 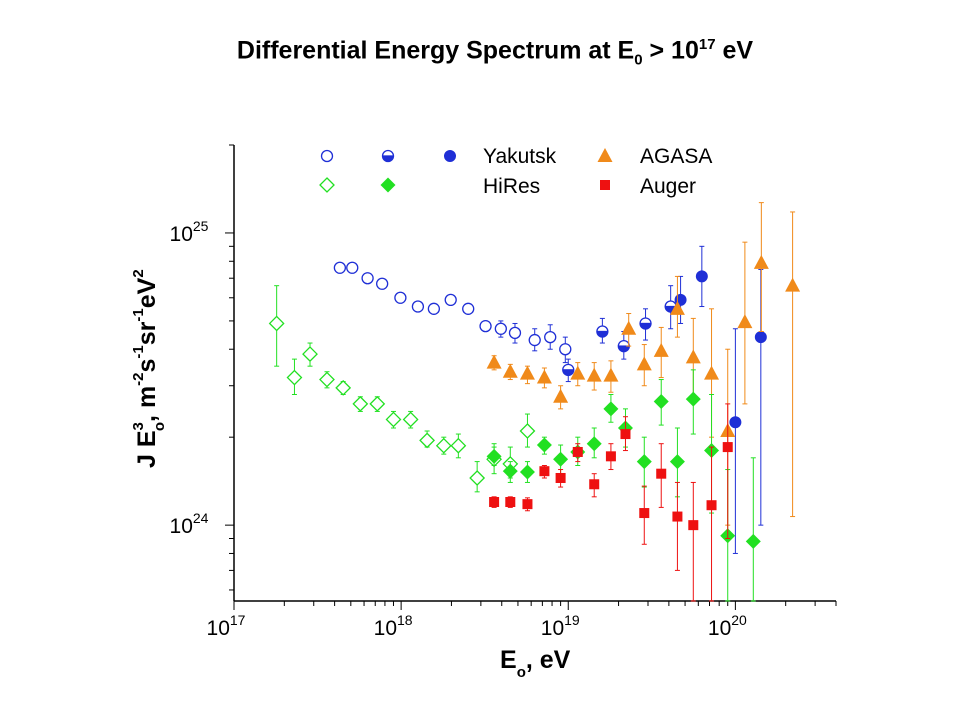 I want to click on x-tick-exponent: 19, so click(x=572, y=620).